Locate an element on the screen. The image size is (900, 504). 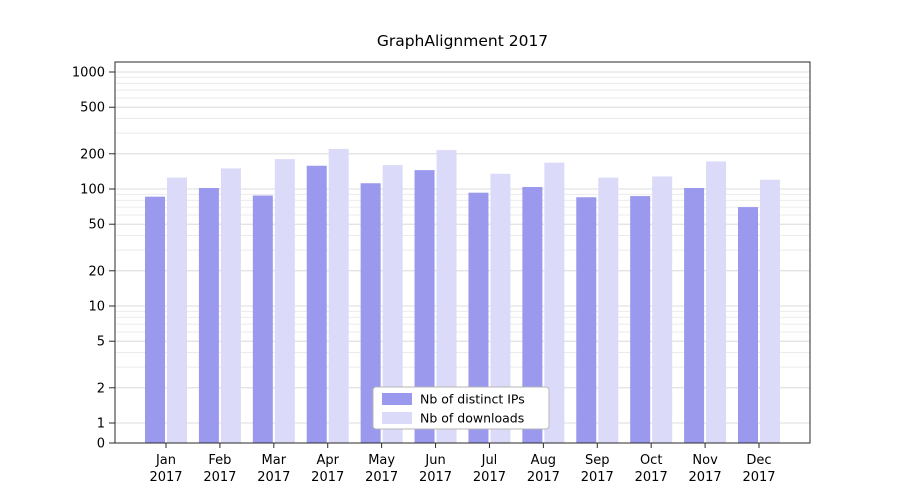
bar-downloads-sep is located at coordinates (608, 310).